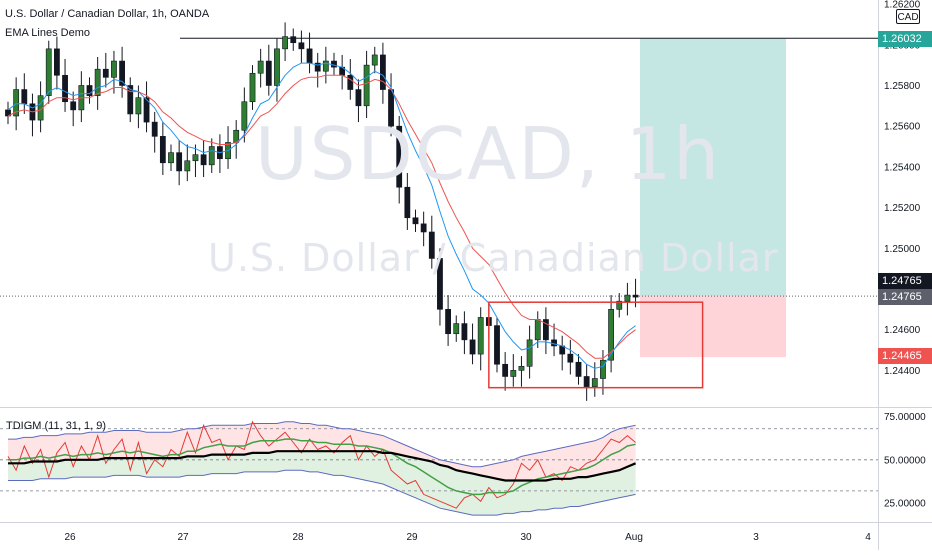 Image resolution: width=932 pixels, height=555 pixels. What do you see at coordinates (902, 371) in the screenshot?
I see `price-tick-label: 1.24400` at bounding box center [902, 371].